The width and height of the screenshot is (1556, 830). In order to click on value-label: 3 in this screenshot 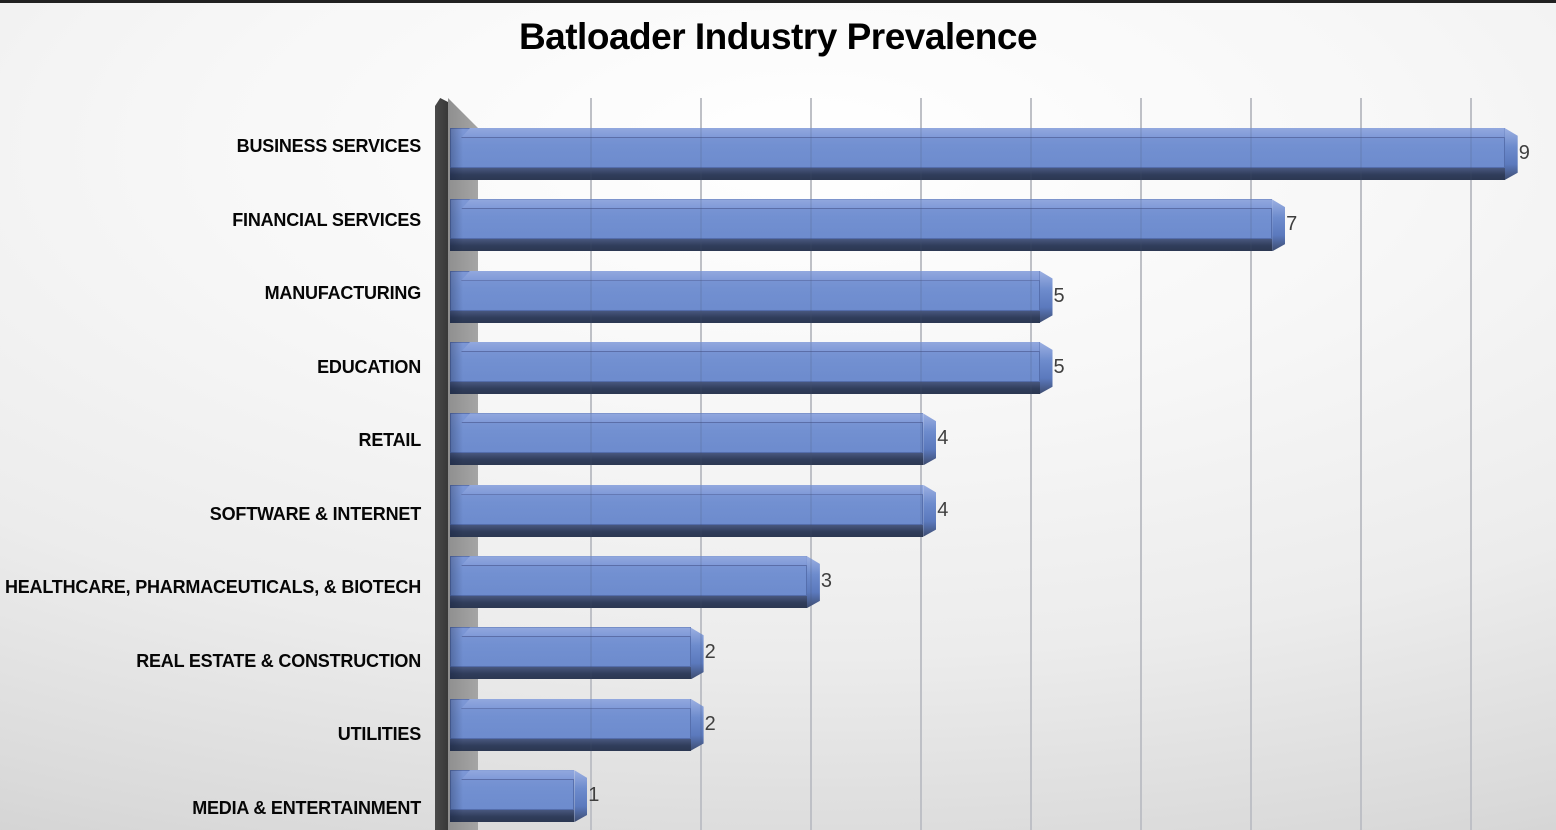, I will do `click(826, 581)`.